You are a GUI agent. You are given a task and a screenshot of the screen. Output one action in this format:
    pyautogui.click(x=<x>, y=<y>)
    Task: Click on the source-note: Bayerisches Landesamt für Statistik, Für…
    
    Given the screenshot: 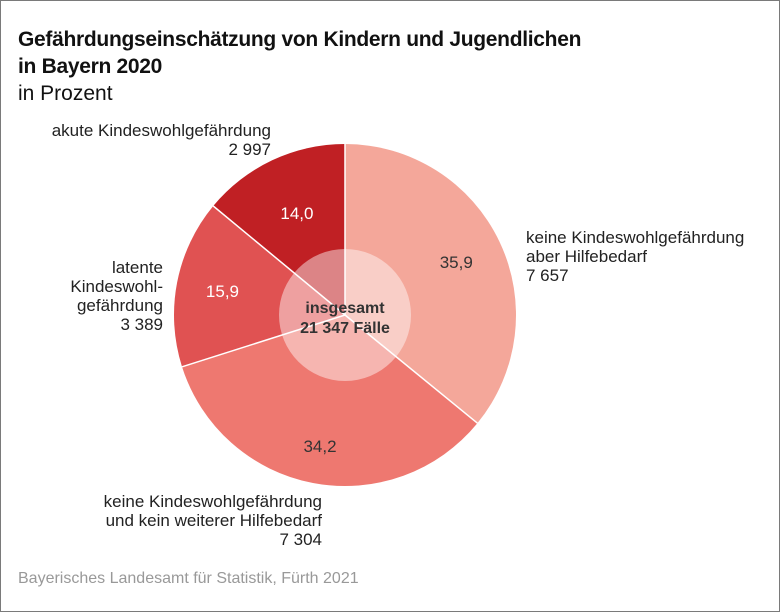 What is the action you would take?
    pyautogui.click(x=188, y=578)
    